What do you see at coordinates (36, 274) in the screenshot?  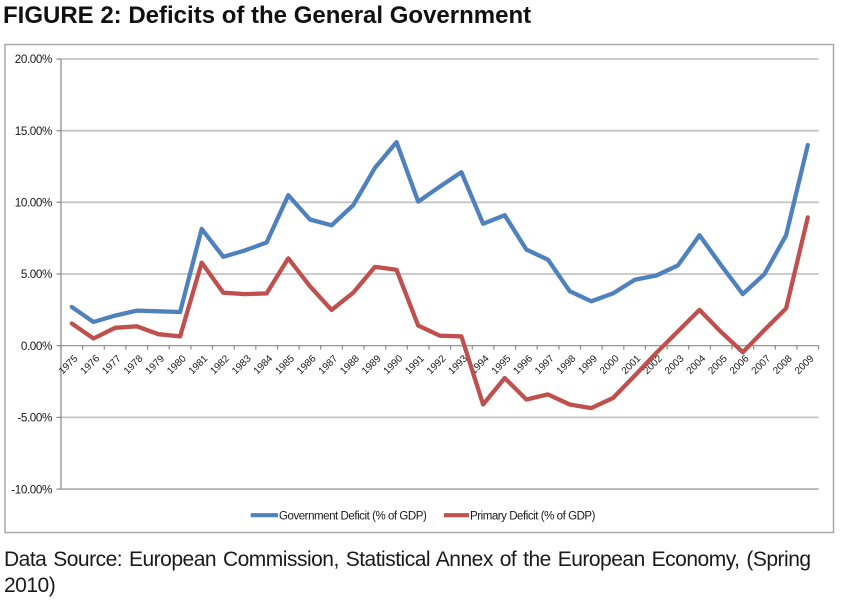 I see `svg-text: 5.00%` at bounding box center [36, 274].